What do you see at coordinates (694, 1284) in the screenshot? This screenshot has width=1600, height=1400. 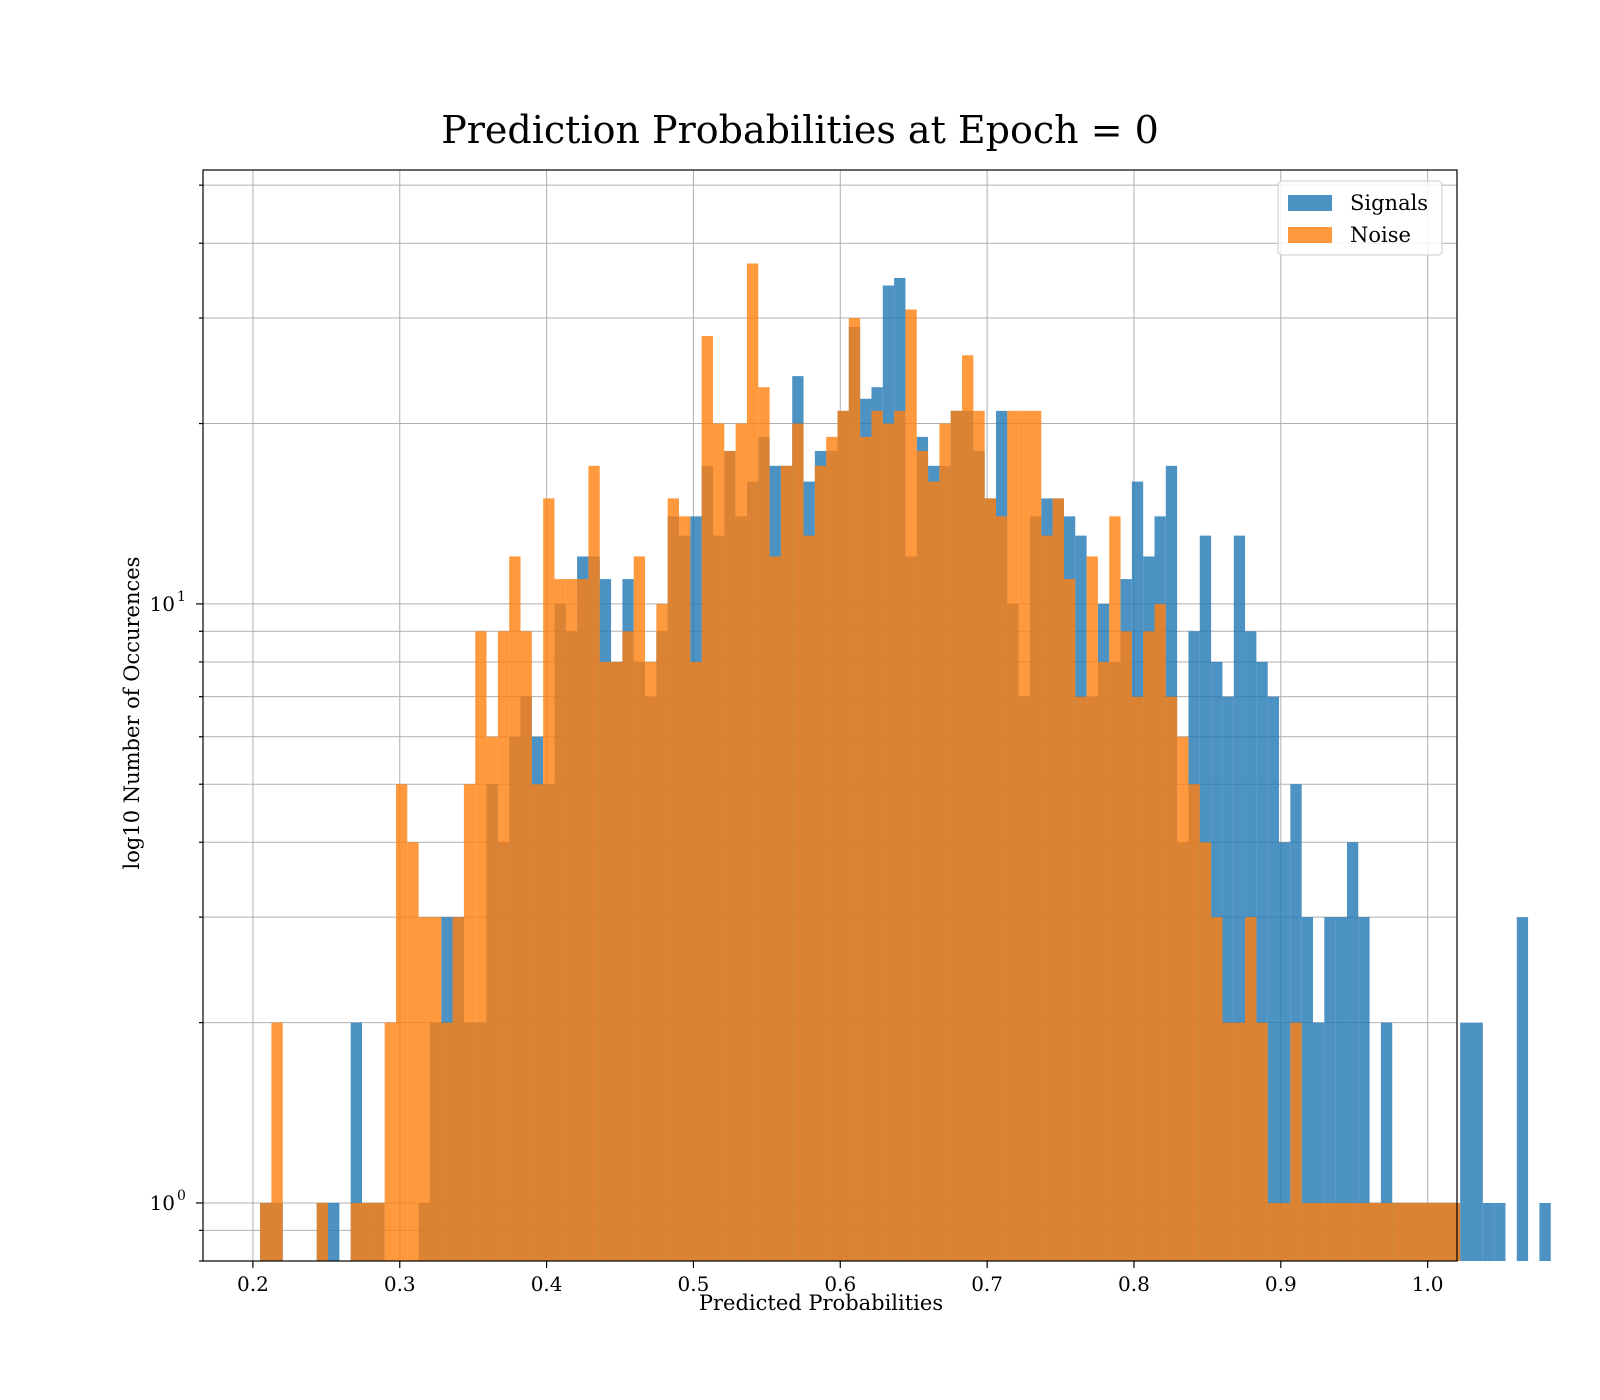 I see `x-tick-label: 0.5` at bounding box center [694, 1284].